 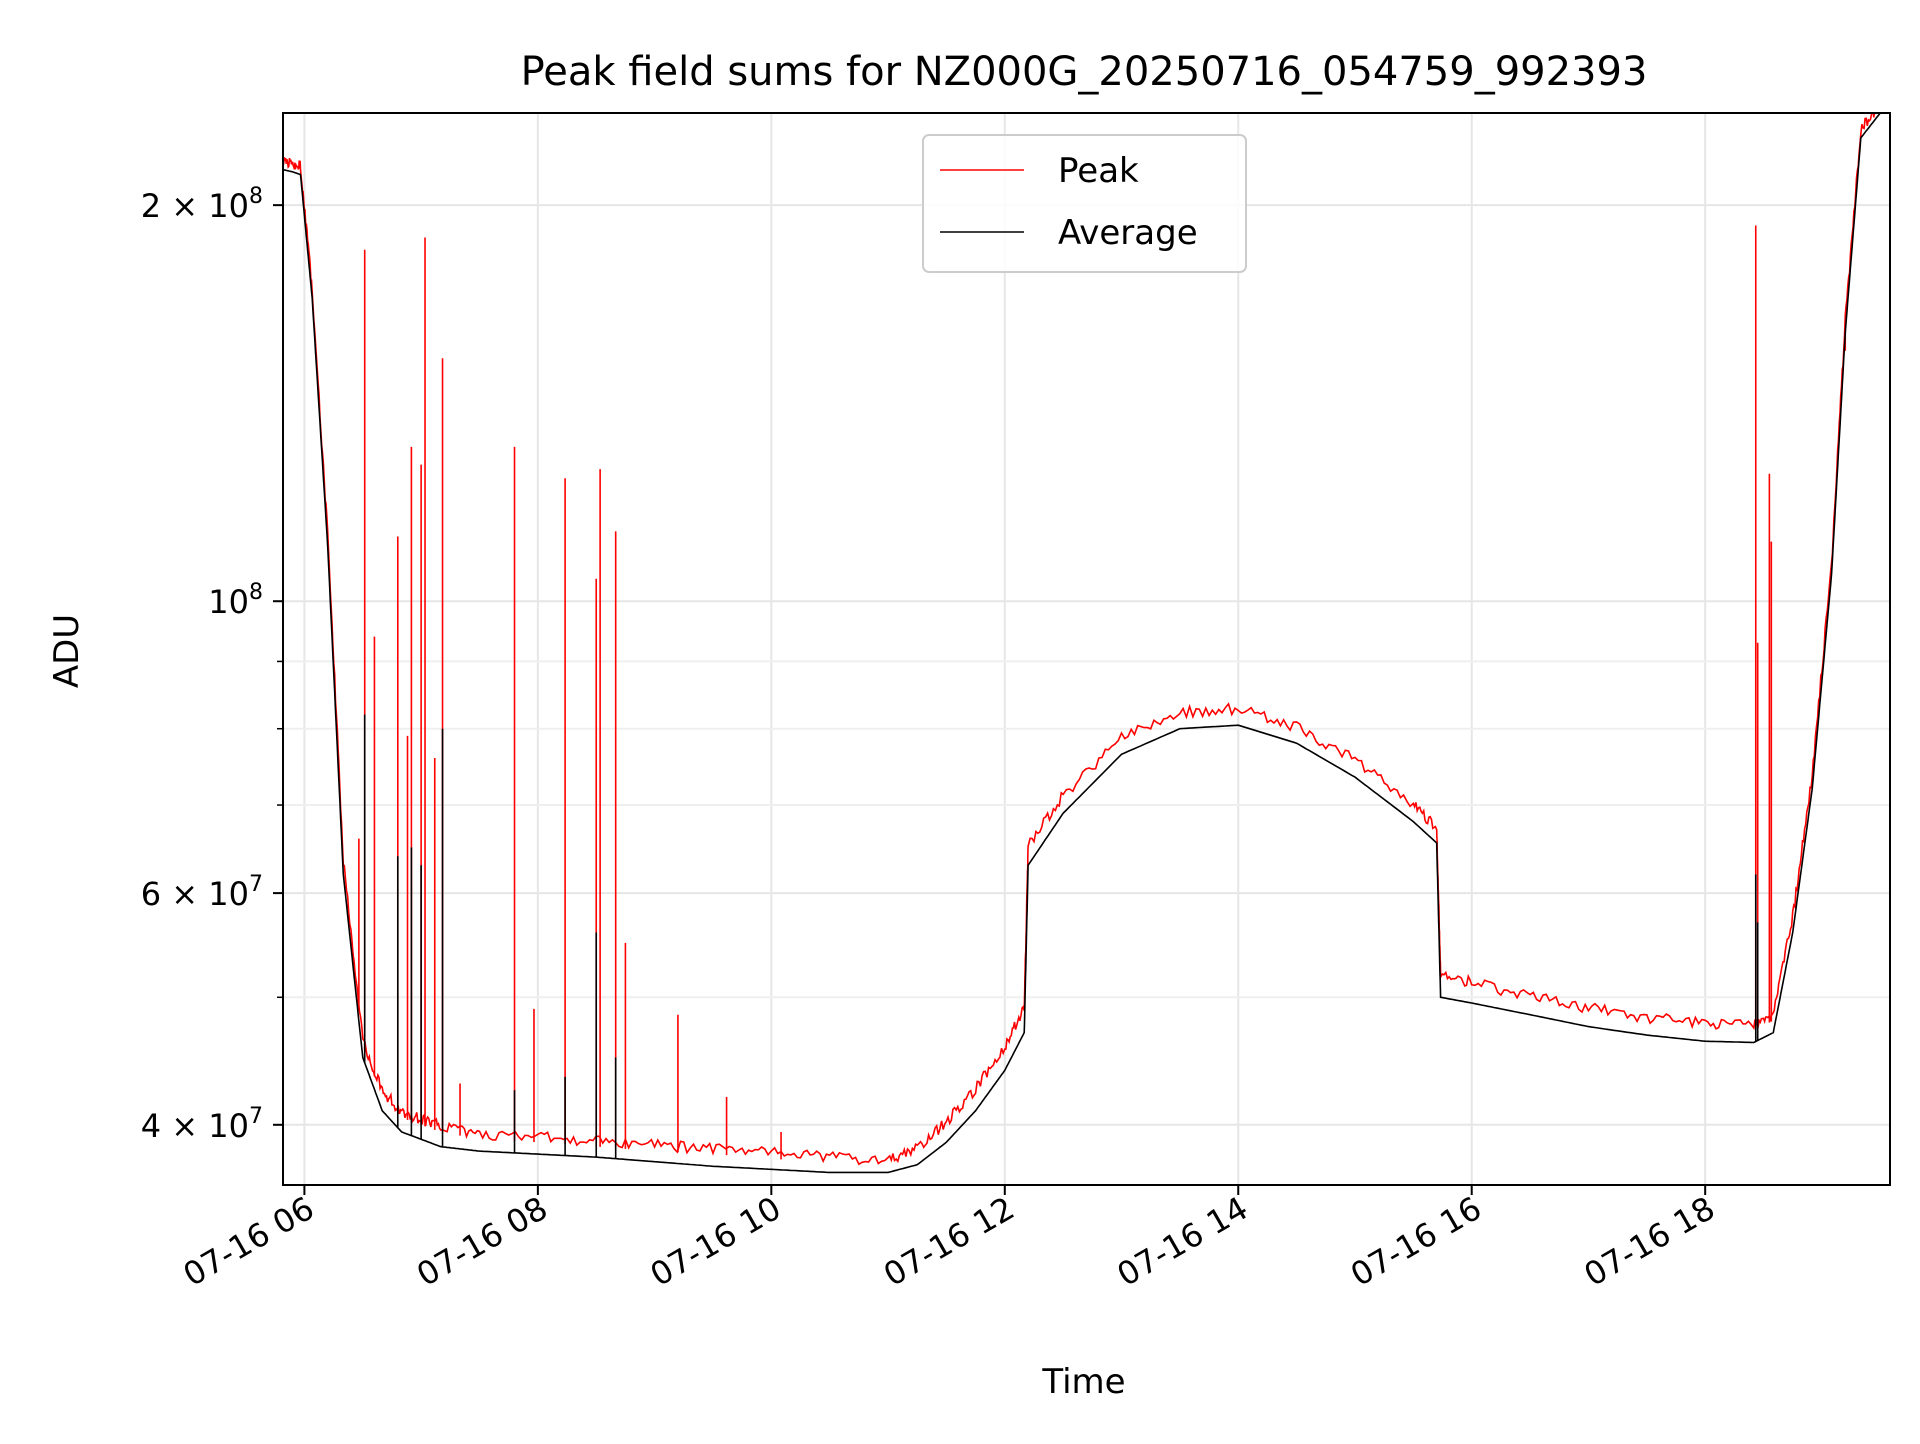 I want to click on y-tick-label: 4 × 107, so click(x=202, y=1124).